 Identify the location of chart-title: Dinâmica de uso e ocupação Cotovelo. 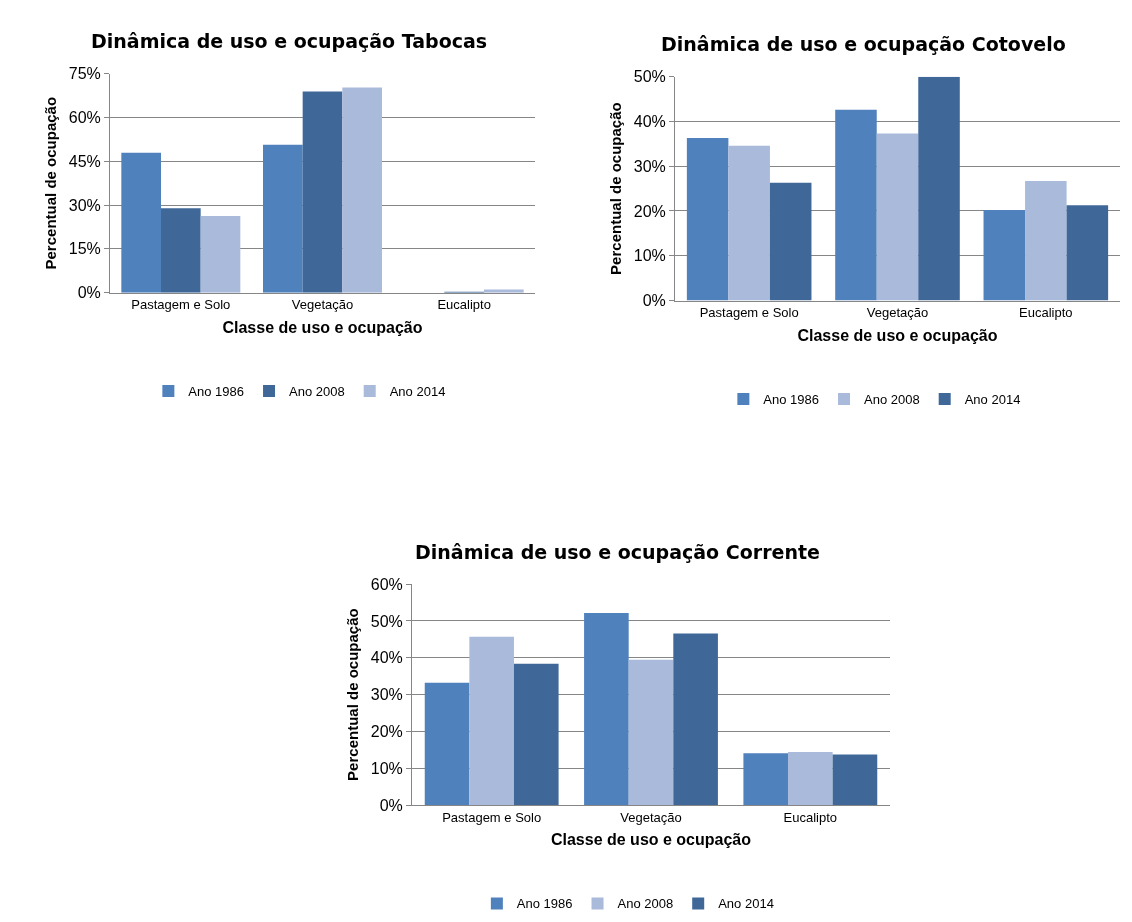
(863, 44).